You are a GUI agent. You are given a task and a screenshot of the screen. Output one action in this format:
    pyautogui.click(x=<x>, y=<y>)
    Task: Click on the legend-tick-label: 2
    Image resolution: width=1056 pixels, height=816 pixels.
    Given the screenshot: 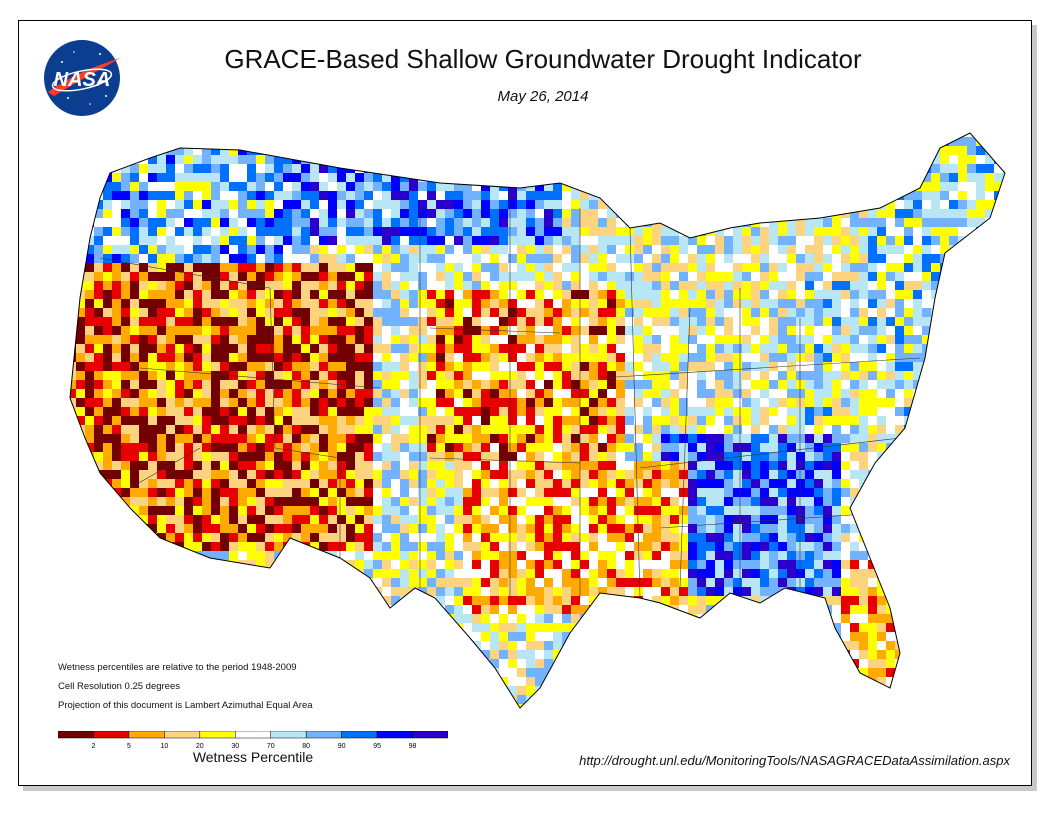 What is the action you would take?
    pyautogui.click(x=94, y=746)
    